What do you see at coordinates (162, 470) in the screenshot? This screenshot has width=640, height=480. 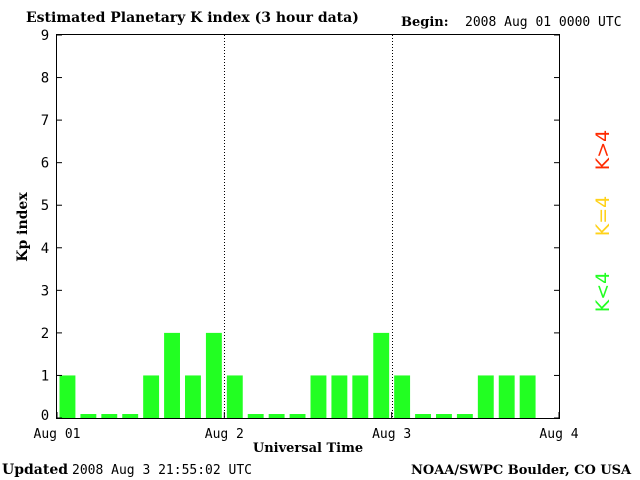 I see `updated-value: 2008 Aug 3 21:55:02 UTC` at bounding box center [162, 470].